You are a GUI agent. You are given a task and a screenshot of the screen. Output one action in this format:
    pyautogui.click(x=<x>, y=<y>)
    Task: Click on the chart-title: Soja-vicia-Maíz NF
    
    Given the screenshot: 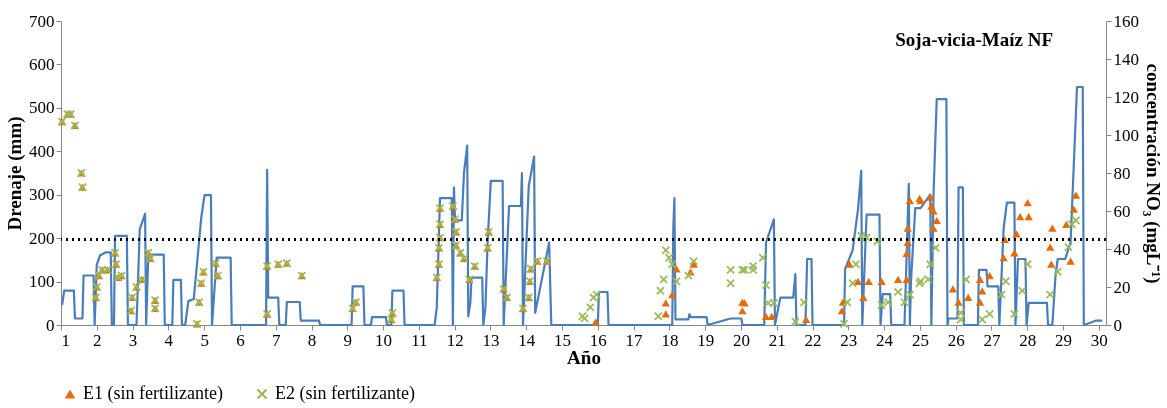 What is the action you would take?
    pyautogui.click(x=974, y=39)
    